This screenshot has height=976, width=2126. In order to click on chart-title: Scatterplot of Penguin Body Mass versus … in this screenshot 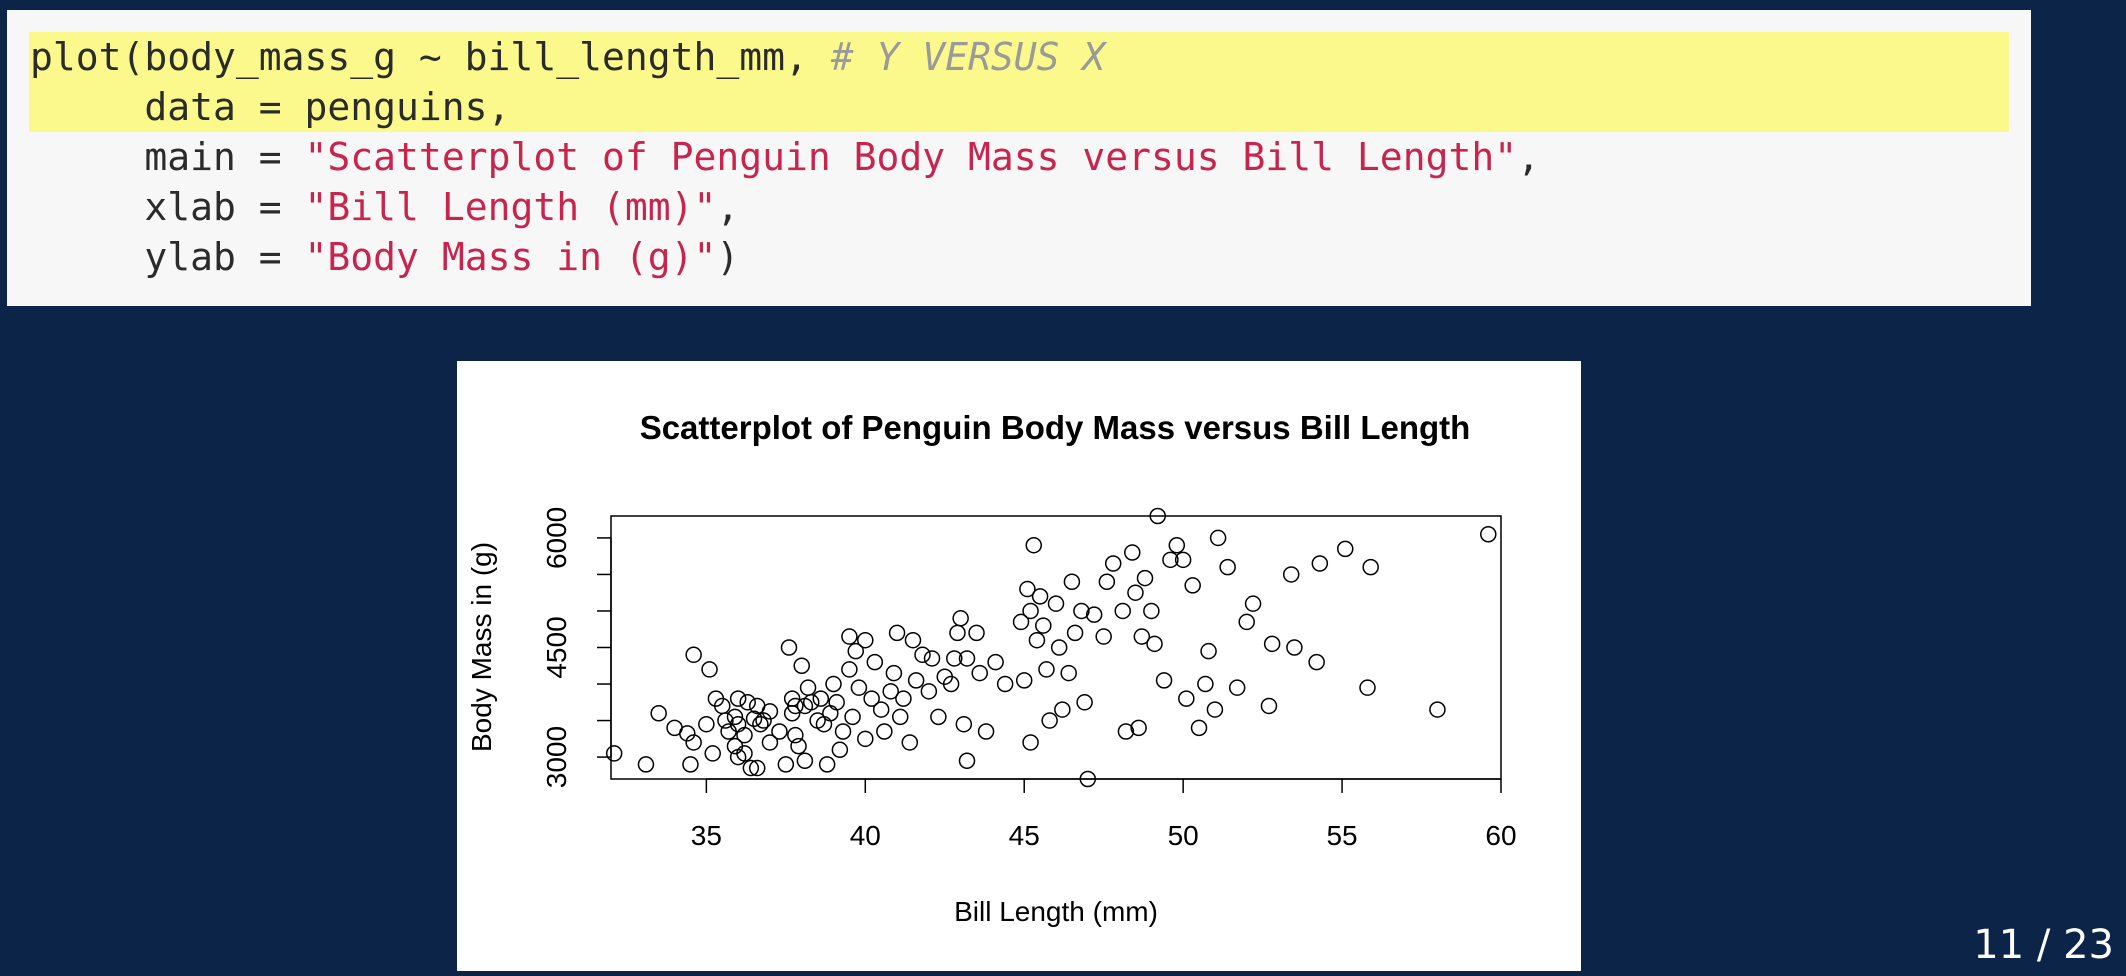, I will do `click(1055, 427)`.